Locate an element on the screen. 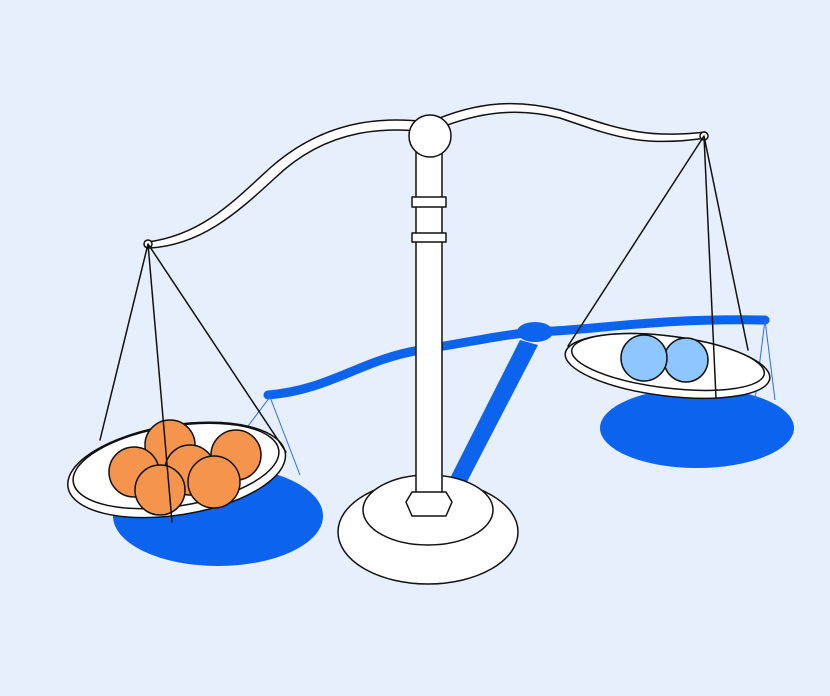 This screenshot has height=696, width=830. beam-shadow is located at coordinates (516, 357).